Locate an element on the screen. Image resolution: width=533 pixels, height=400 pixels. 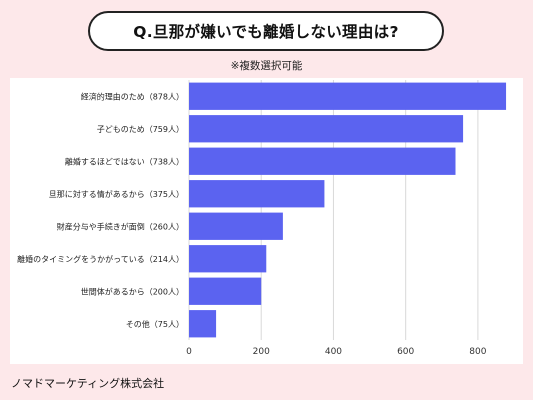
category-label: 財産分与や手続きが面倒（260人） is located at coordinates (120, 226).